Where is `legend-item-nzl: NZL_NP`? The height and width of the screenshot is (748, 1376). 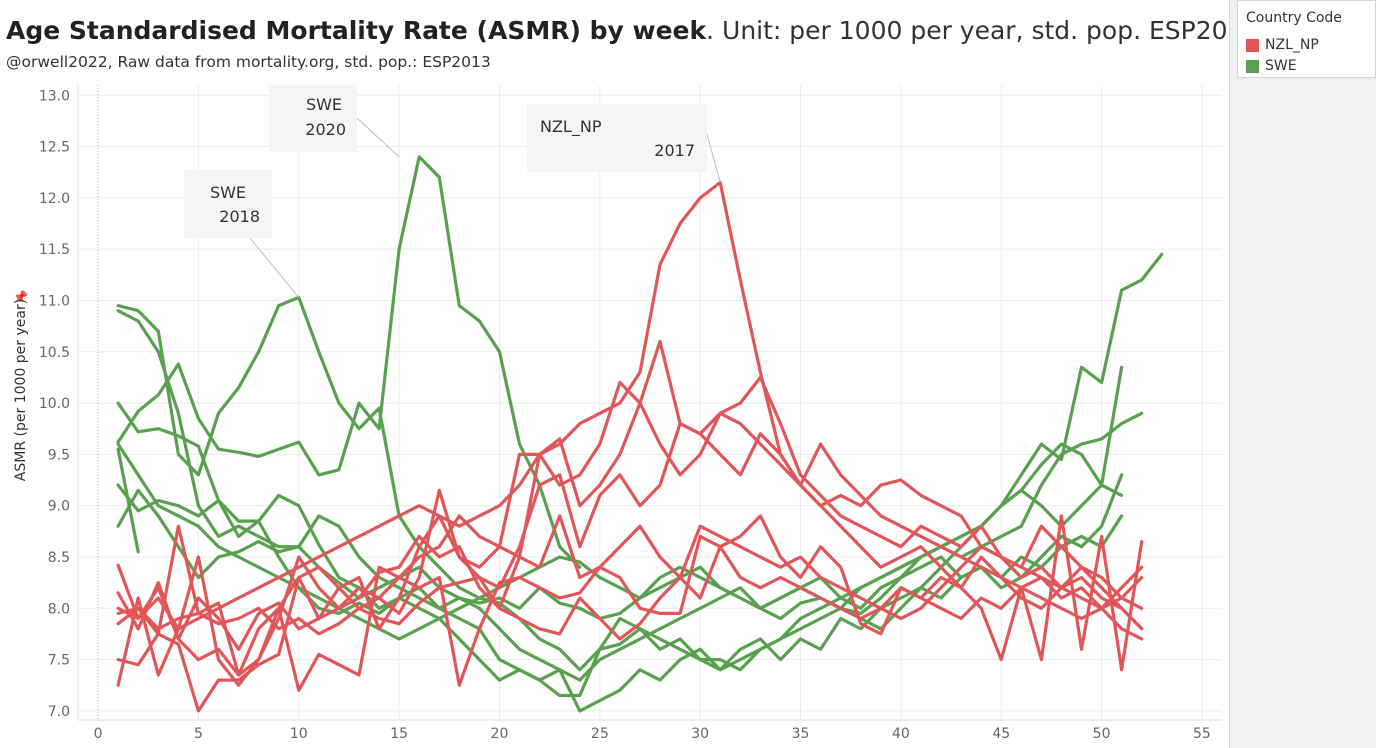 legend-item-nzl: NZL_NP is located at coordinates (1282, 45).